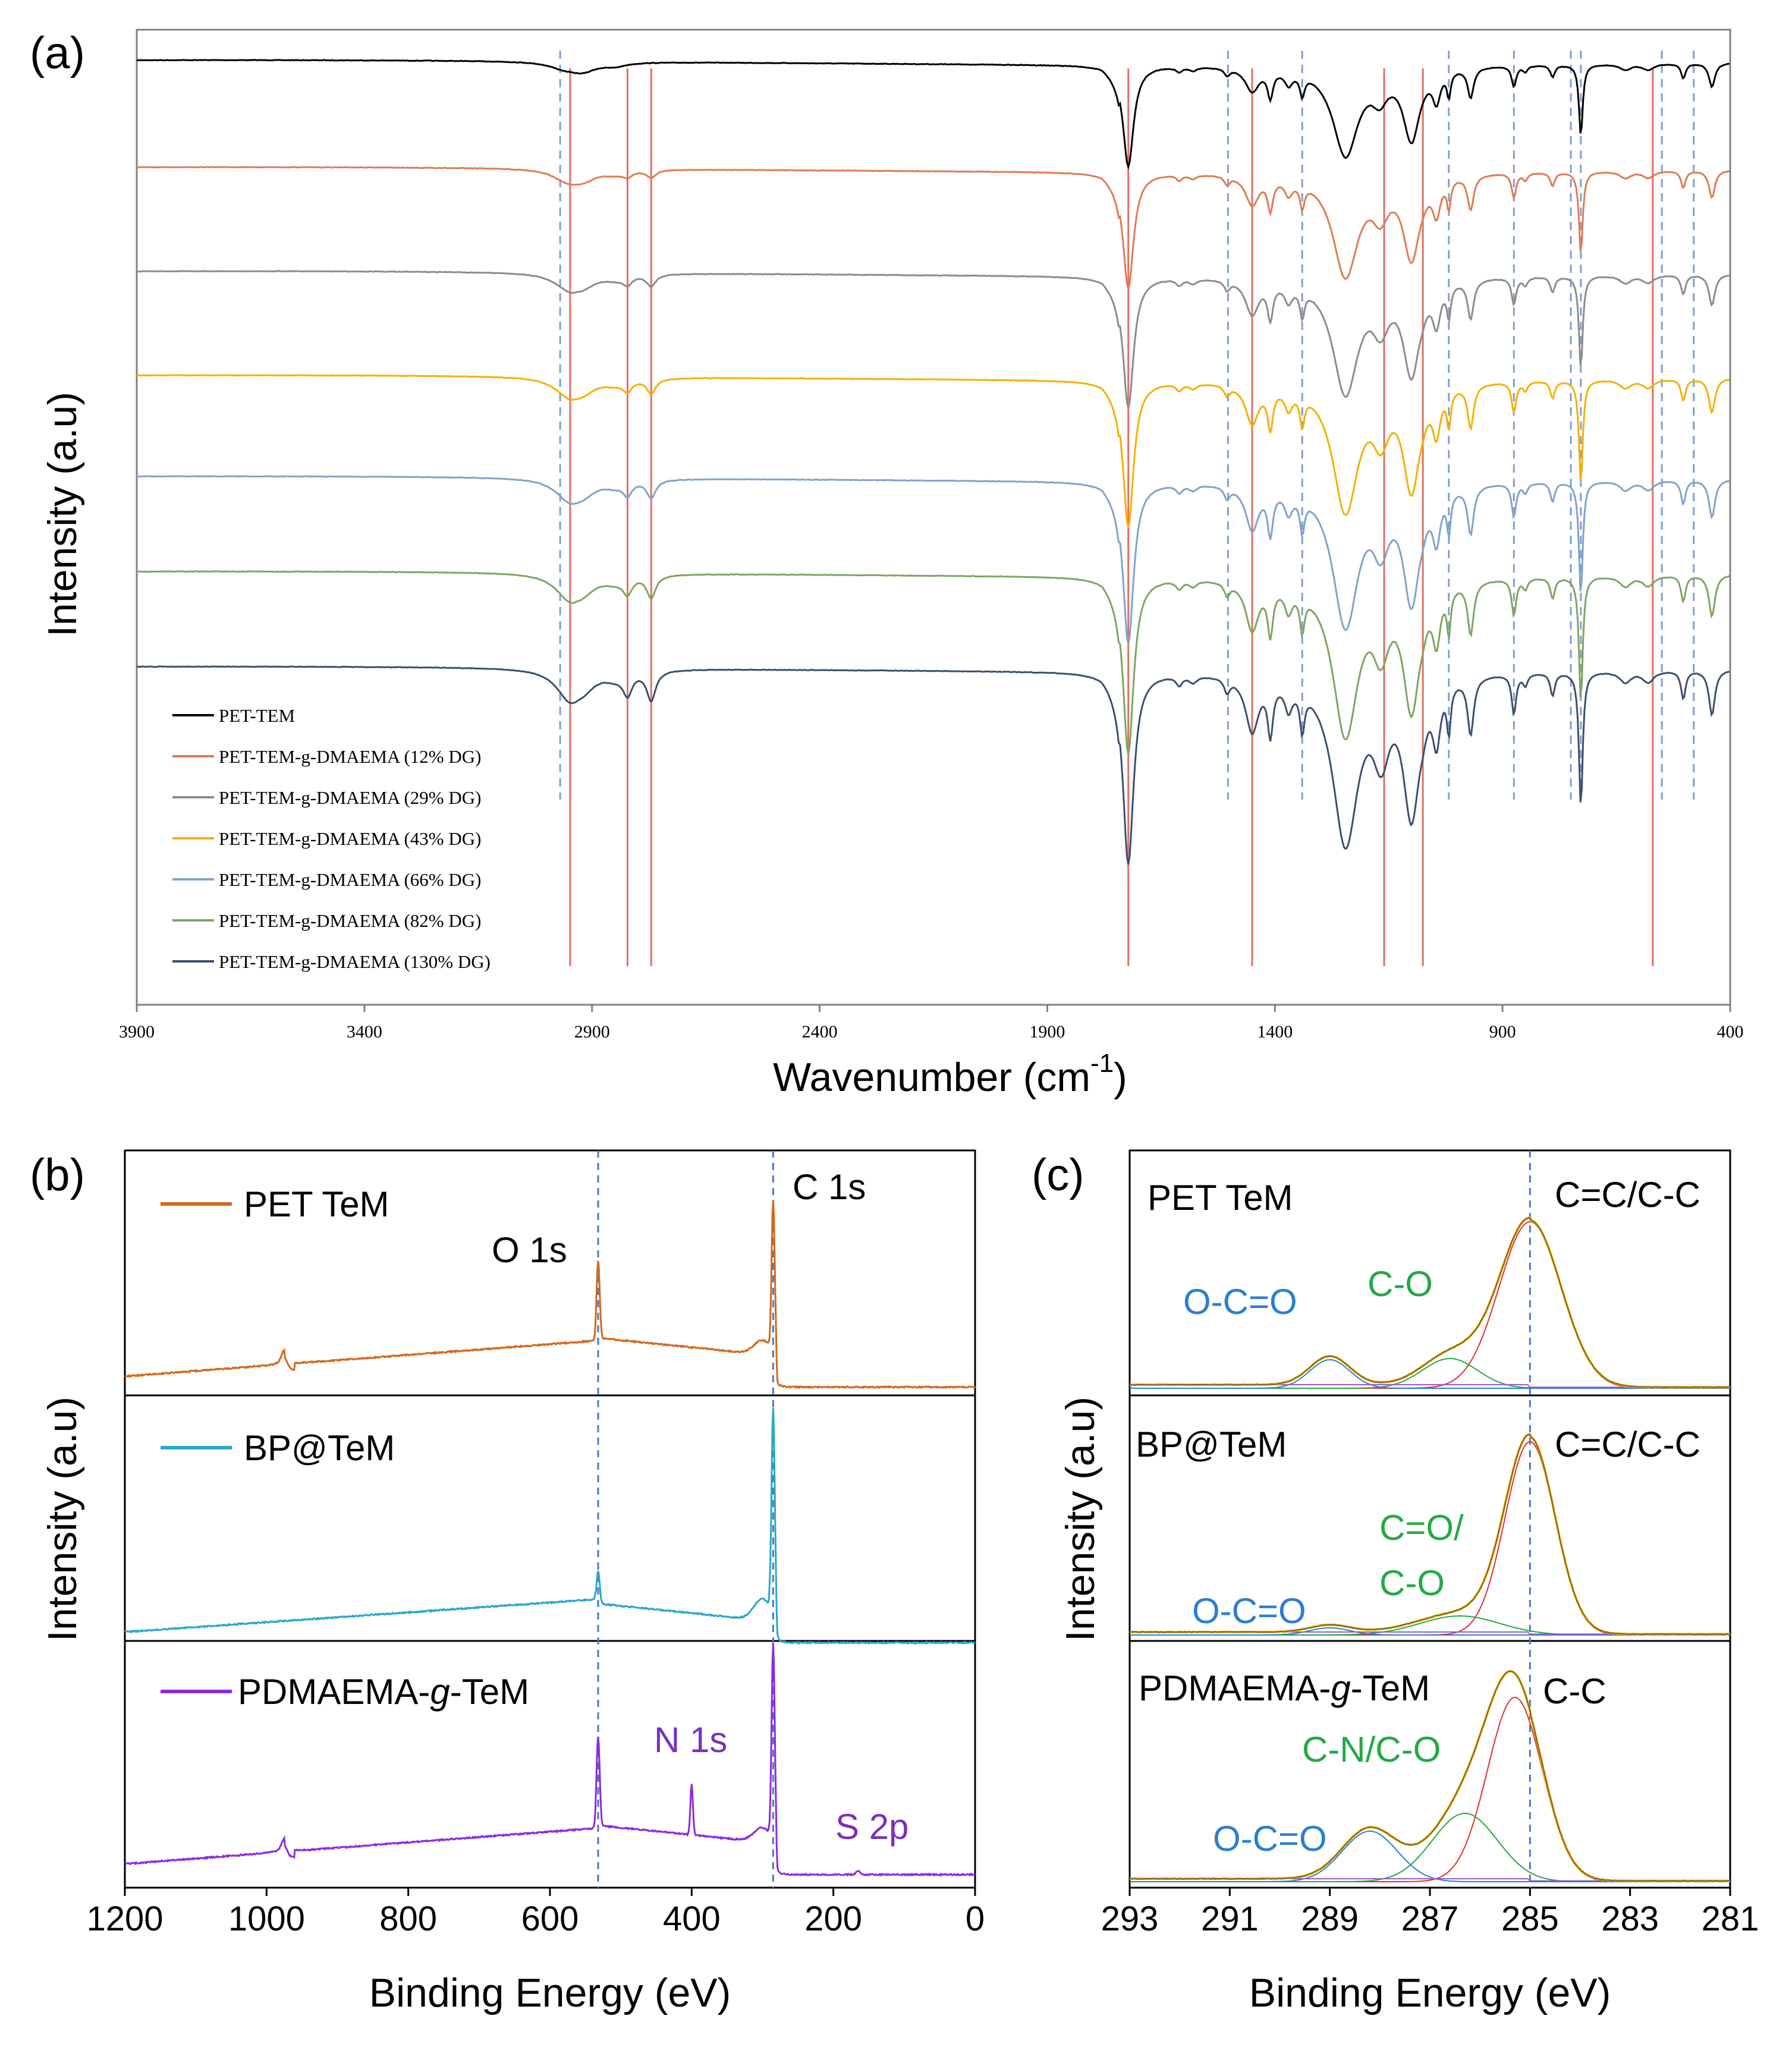 Image resolution: width=1792 pixels, height=2047 pixels. Describe the element at coordinates (319, 1448) in the screenshot. I see `legend-label-bp-tem: BP@TeM` at that location.